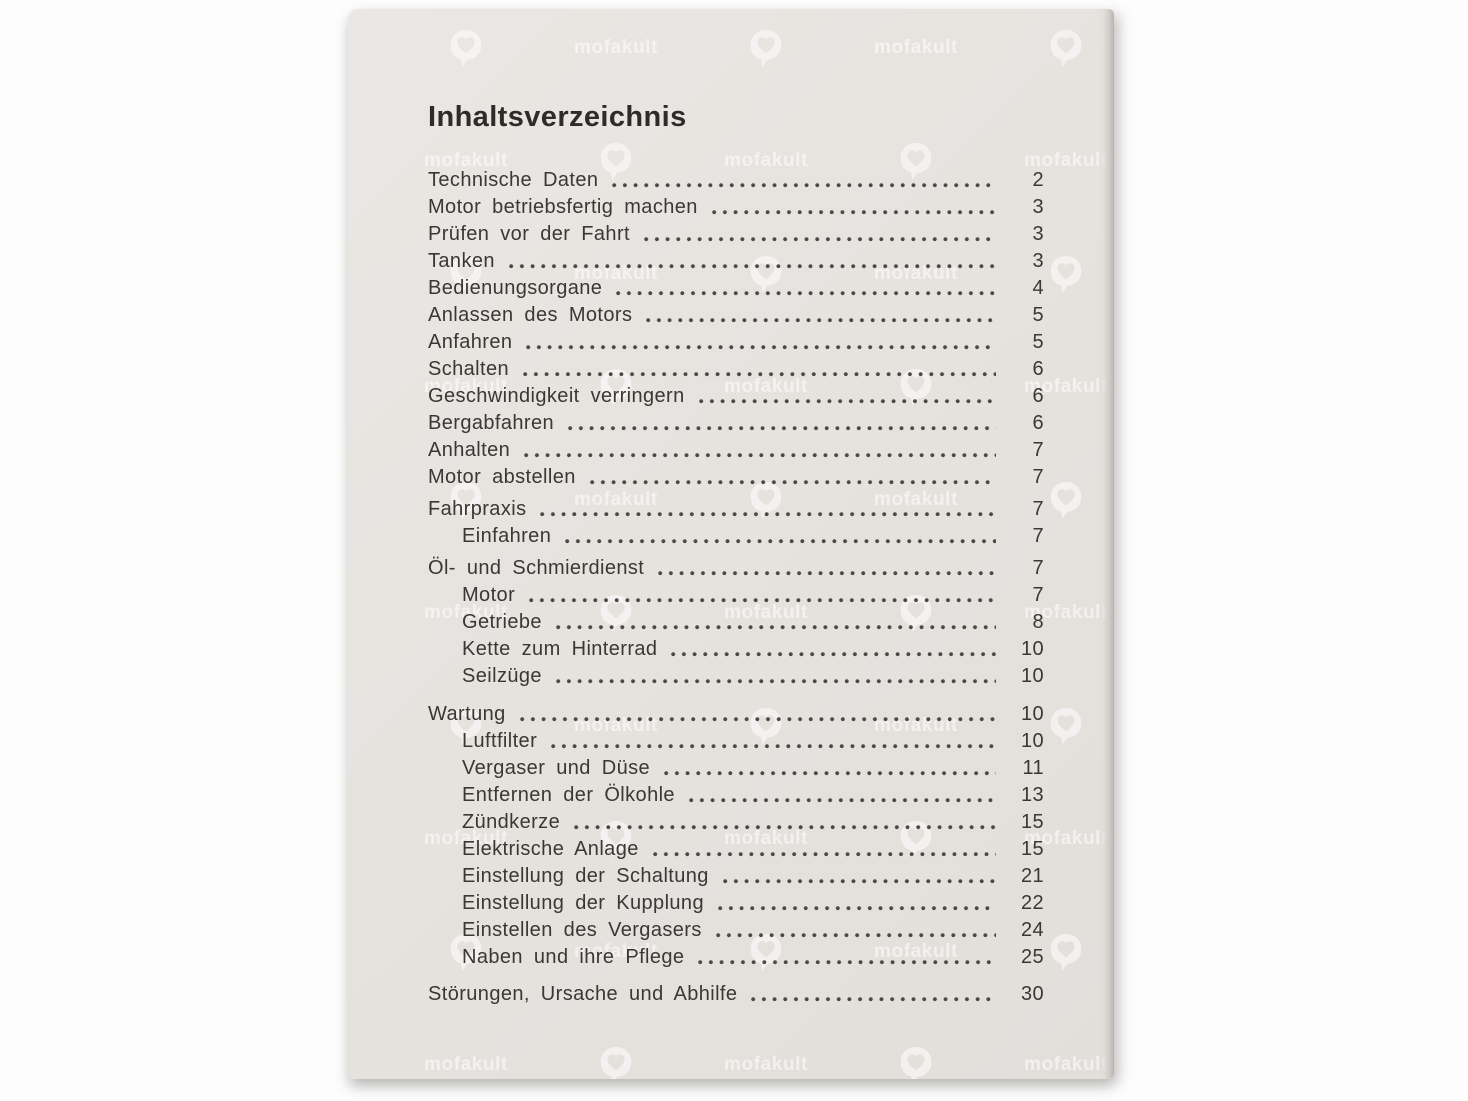 This screenshot has height=1101, width=1468. I want to click on toc-entry-page-number: 30, so click(1032, 994).